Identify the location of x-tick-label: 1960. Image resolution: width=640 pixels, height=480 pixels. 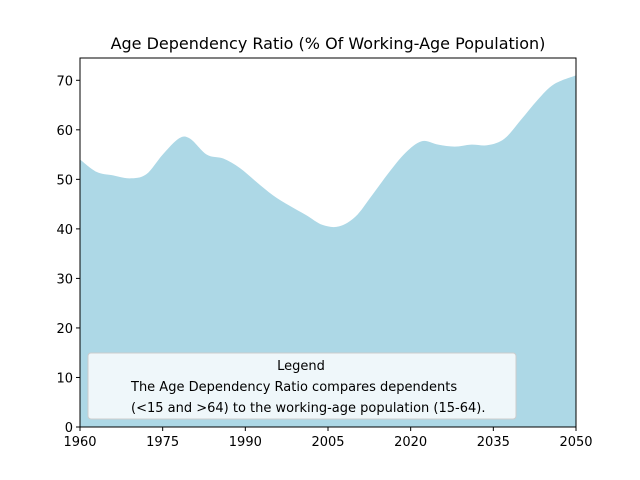
(79, 442).